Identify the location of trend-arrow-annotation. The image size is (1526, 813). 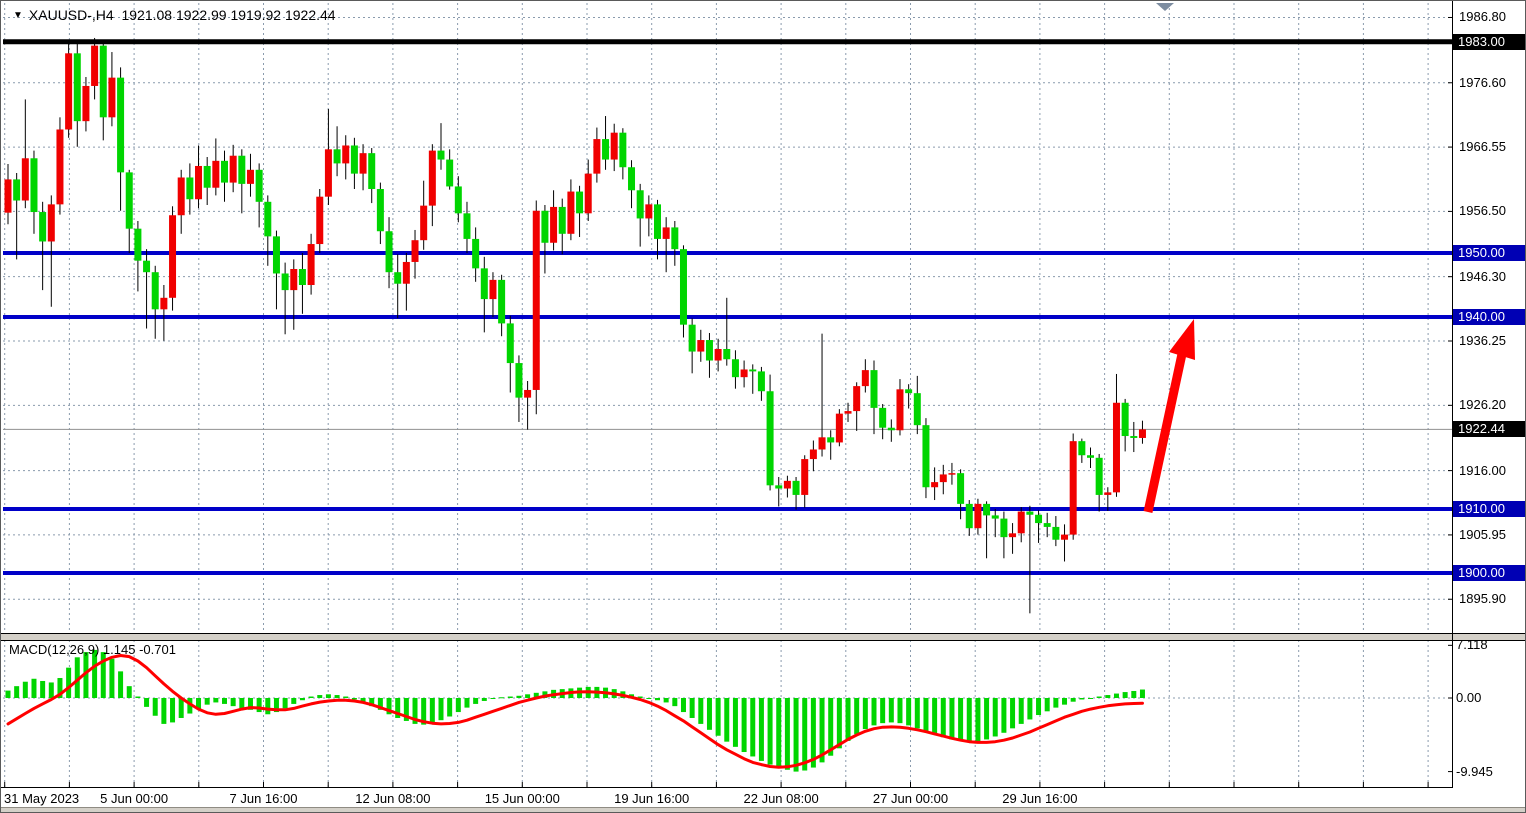
(1169, 416).